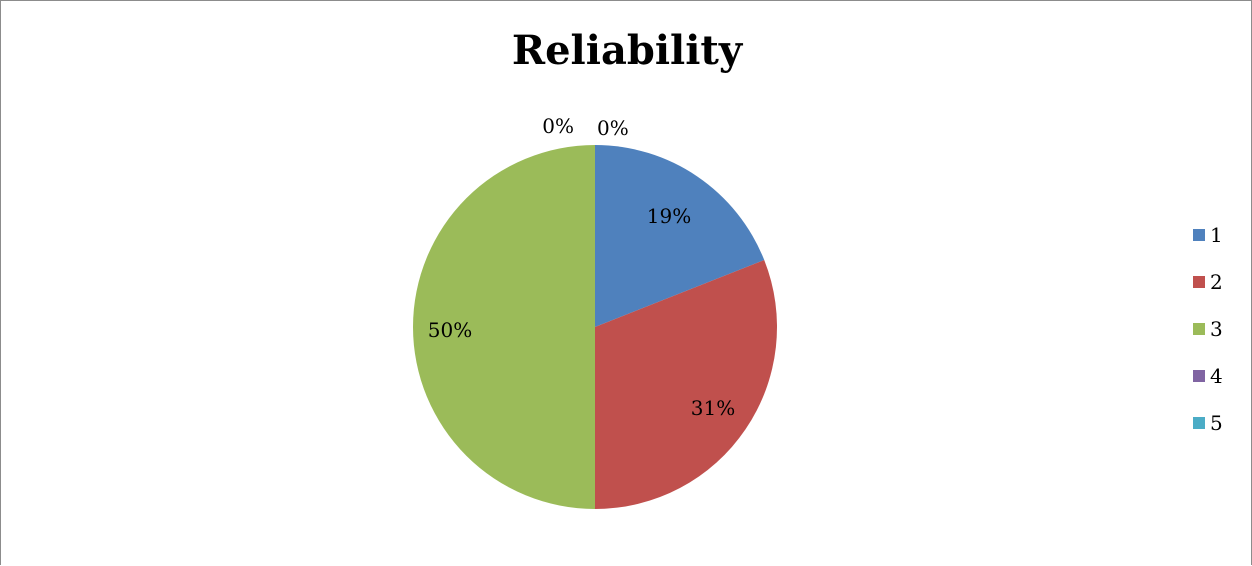 The width and height of the screenshot is (1252, 566). I want to click on legend-item-3: 3, so click(1208, 328).